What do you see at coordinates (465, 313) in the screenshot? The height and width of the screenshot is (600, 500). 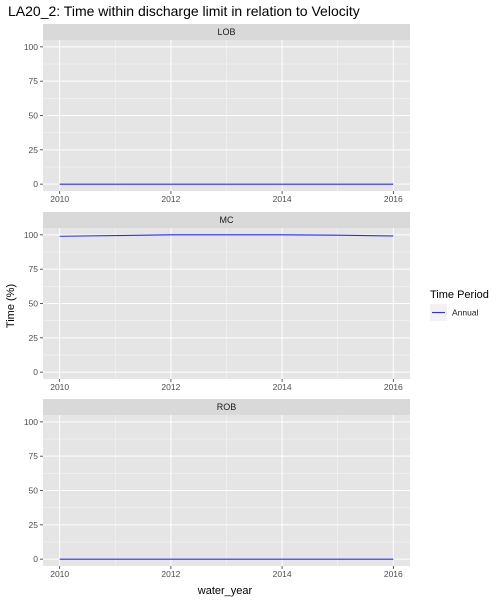 I see `legend-label: Annual` at bounding box center [465, 313].